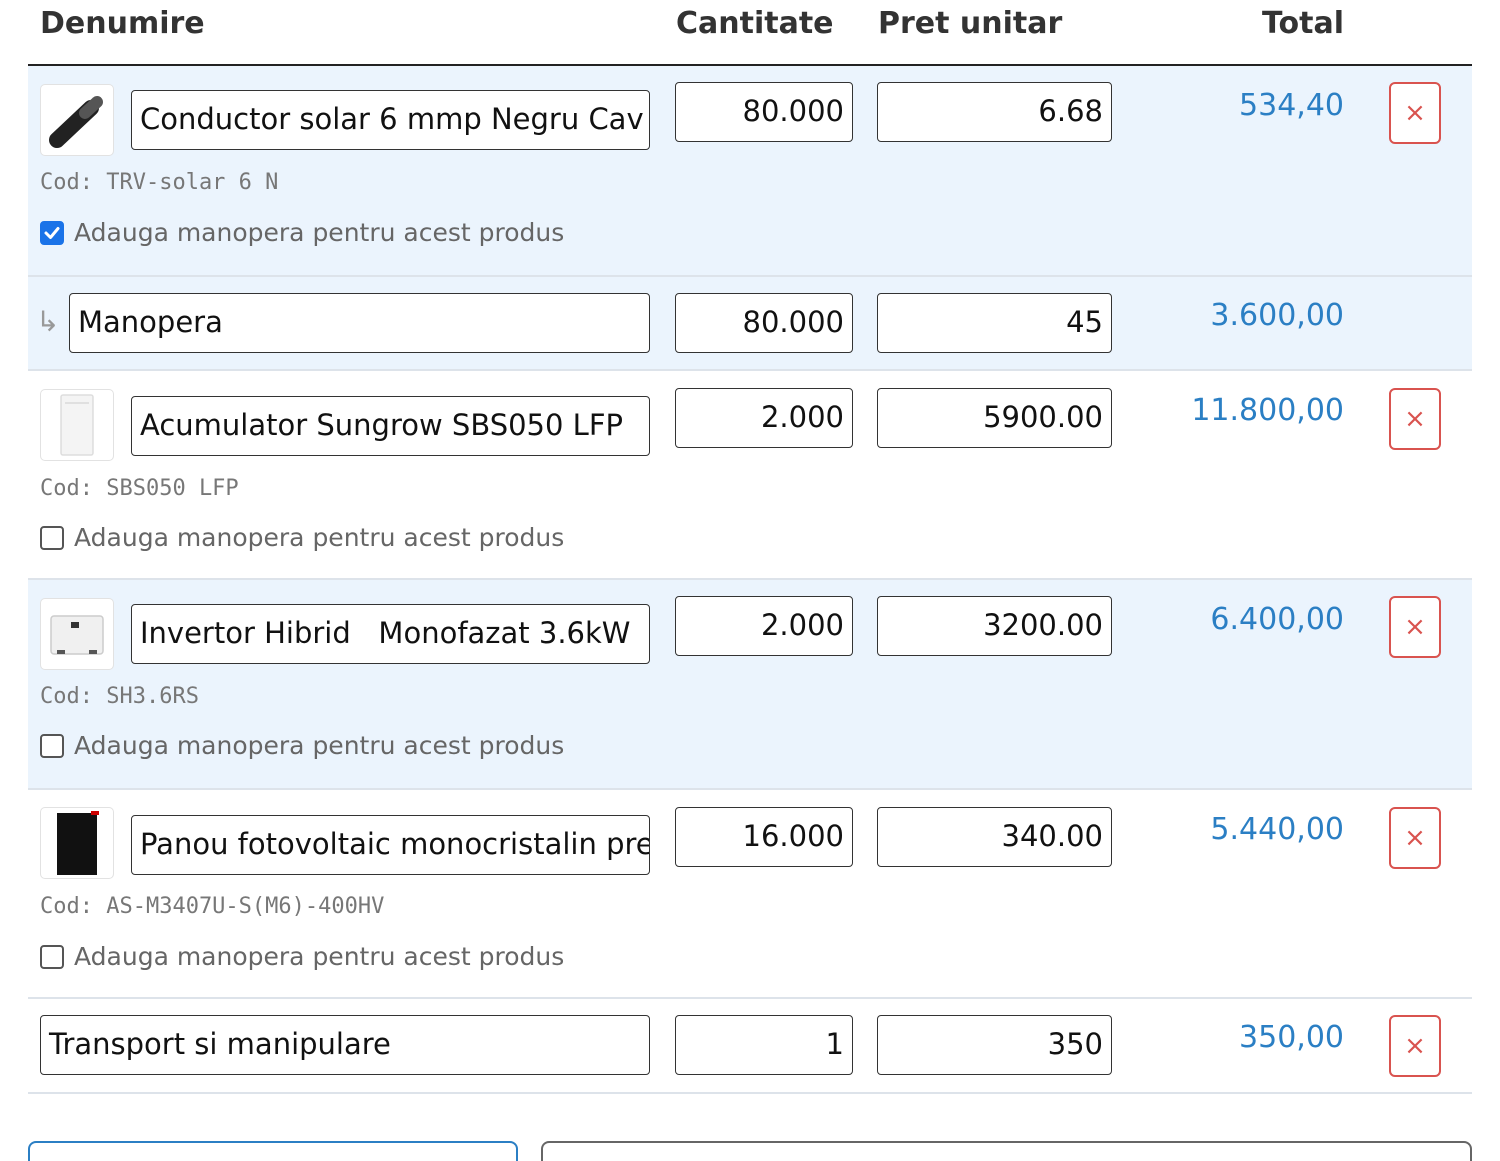 Image resolution: width=1500 pixels, height=1161 pixels. What do you see at coordinates (755, 23) in the screenshot?
I see `column-header-quantity: Cantitate` at bounding box center [755, 23].